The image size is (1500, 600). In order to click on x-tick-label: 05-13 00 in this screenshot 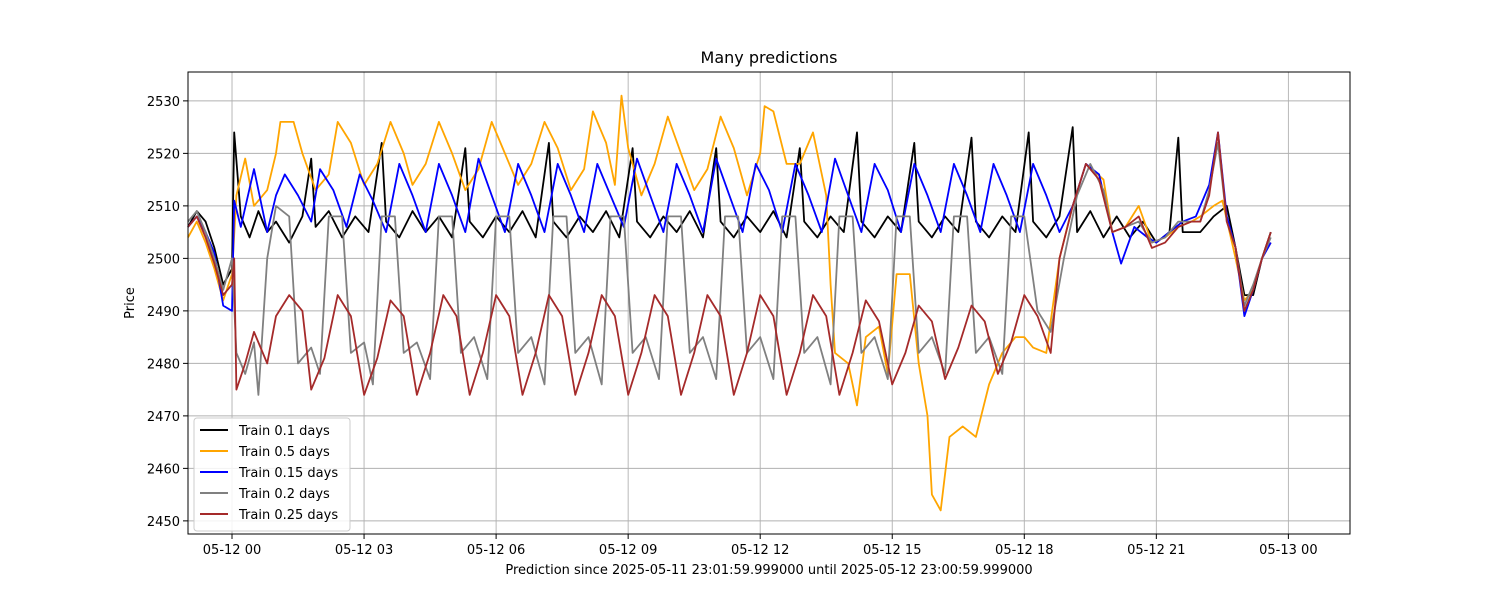, I will do `click(1288, 550)`.